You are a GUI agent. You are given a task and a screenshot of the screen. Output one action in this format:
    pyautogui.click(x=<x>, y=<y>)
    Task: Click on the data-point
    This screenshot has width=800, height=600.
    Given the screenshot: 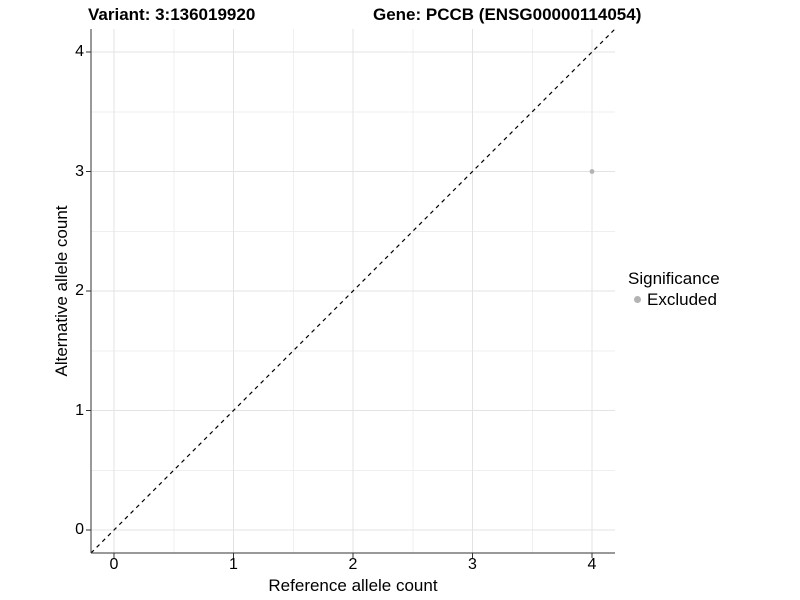 What is the action you would take?
    pyautogui.click(x=592, y=171)
    